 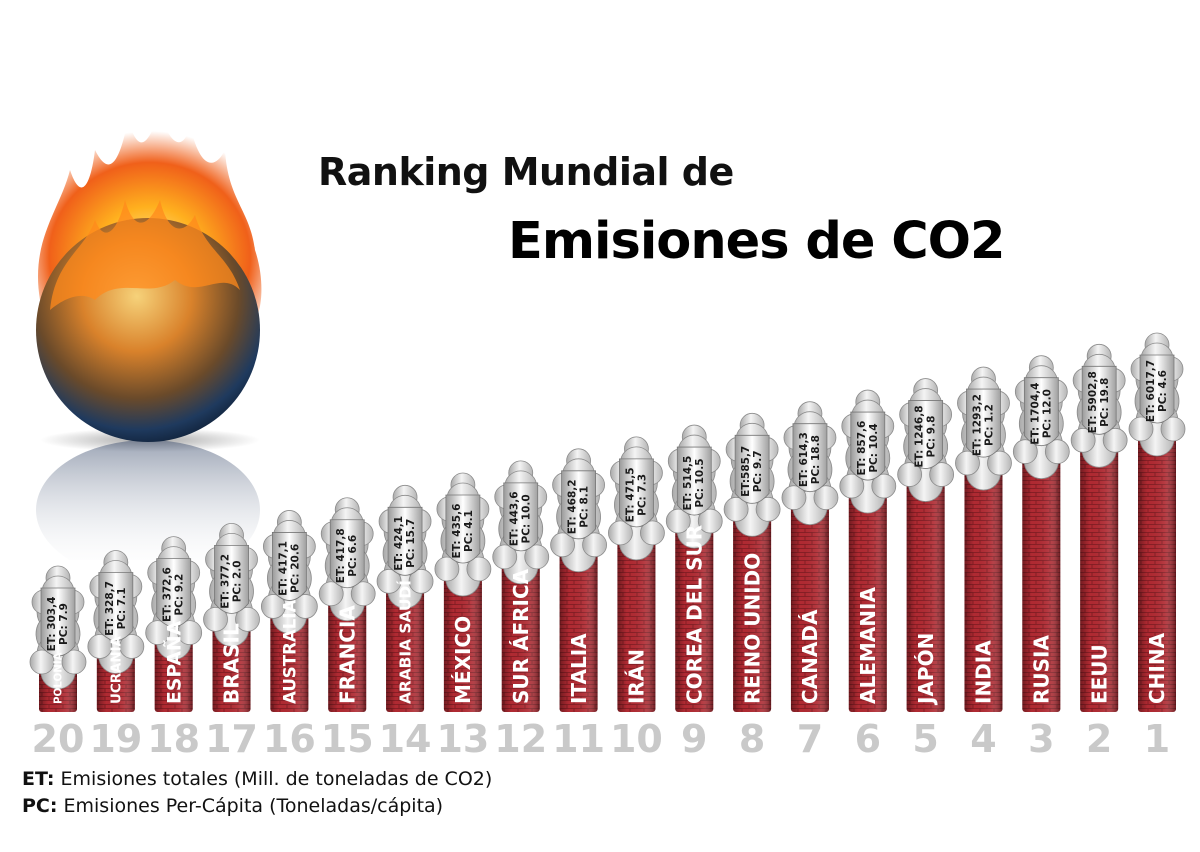 What do you see at coordinates (756, 241) in the screenshot?
I see `title-line-2: Emisiones de CO2` at bounding box center [756, 241].